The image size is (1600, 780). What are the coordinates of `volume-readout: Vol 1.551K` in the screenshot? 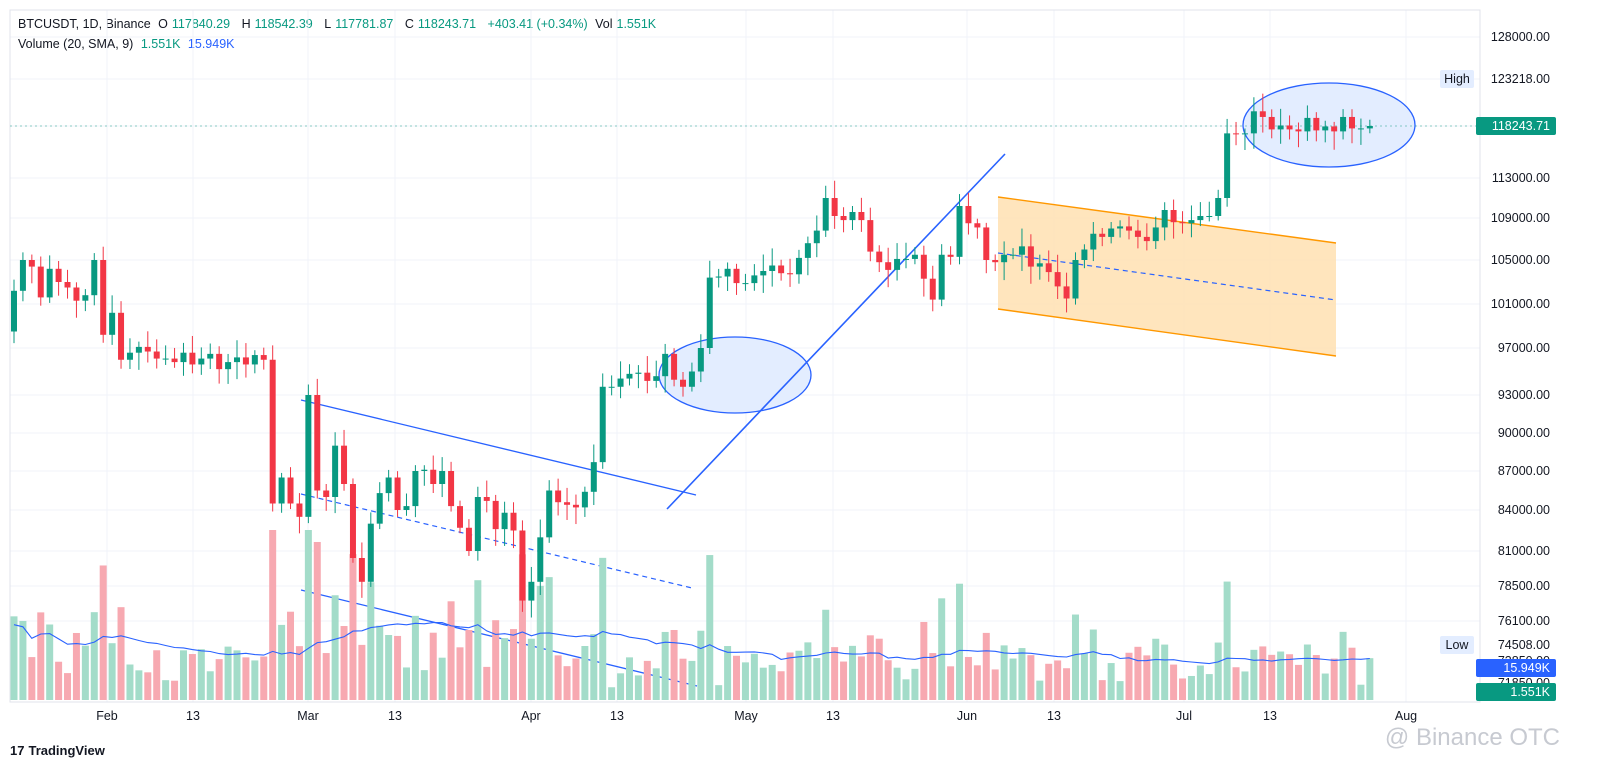 It's located at (627, 24).